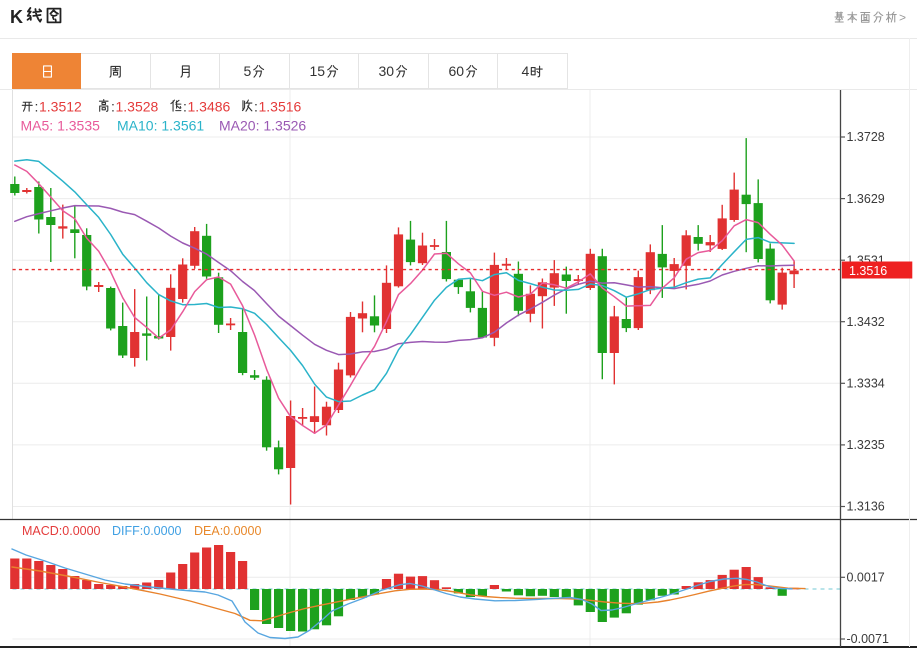  What do you see at coordinates (60, 107) in the screenshot?
I see `svg-text: 1.3512` at bounding box center [60, 107].